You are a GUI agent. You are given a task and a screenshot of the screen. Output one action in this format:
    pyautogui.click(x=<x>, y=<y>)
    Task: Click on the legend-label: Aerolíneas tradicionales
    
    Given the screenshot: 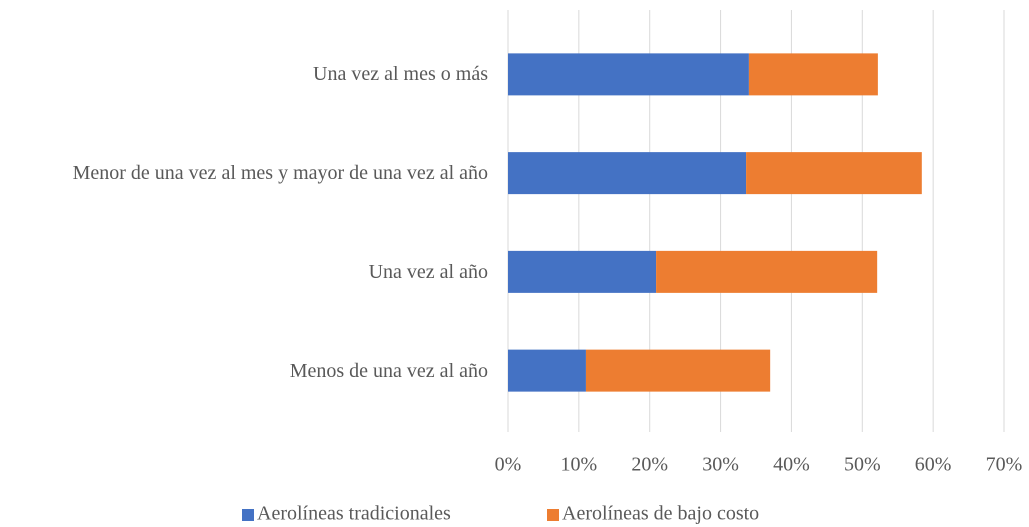 What is the action you would take?
    pyautogui.click(x=354, y=514)
    